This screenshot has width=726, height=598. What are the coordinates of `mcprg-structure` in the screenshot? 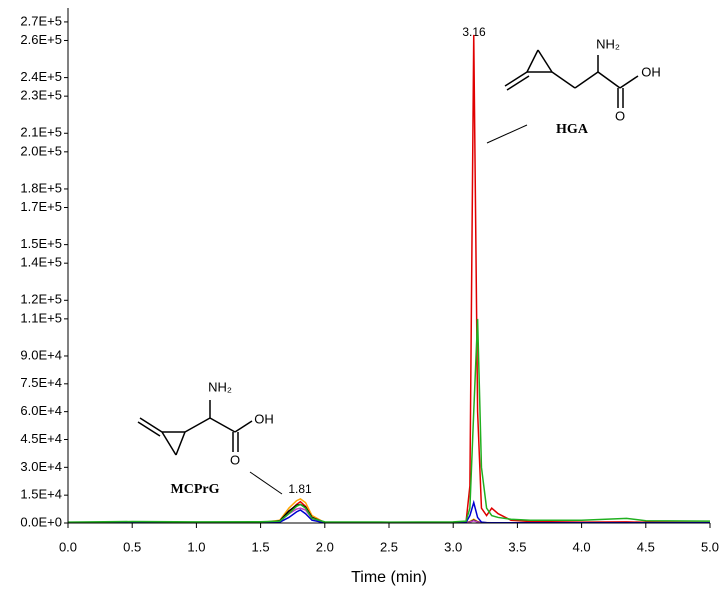 It's located at (195, 428).